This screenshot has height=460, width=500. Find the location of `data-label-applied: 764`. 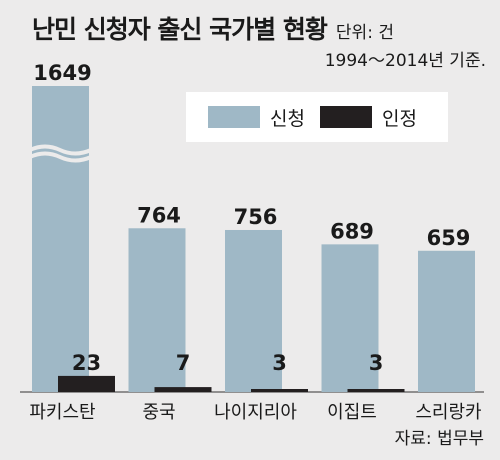

data-label-applied: 764 is located at coordinates (159, 215).